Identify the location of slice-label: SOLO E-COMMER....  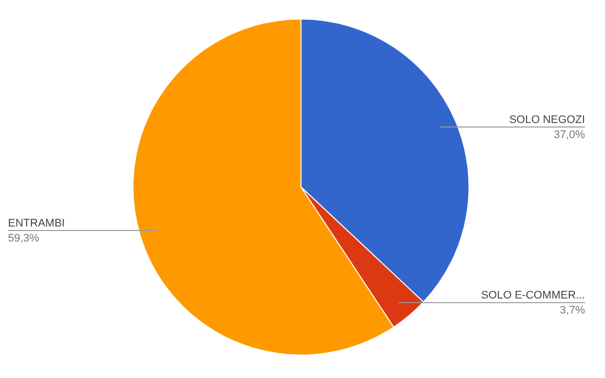
(533, 296).